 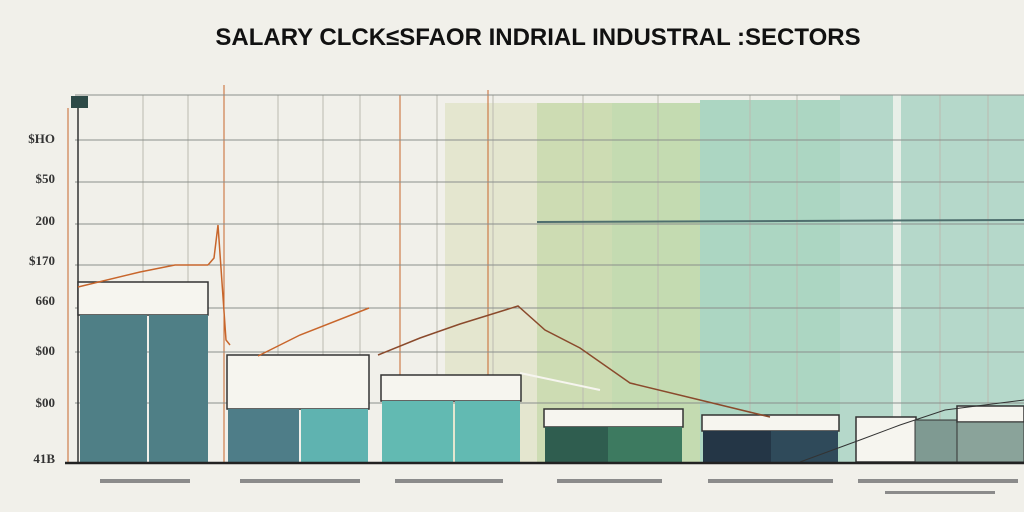 What do you see at coordinates (46, 300) in the screenshot?
I see `y-tick-label: 660` at bounding box center [46, 300].